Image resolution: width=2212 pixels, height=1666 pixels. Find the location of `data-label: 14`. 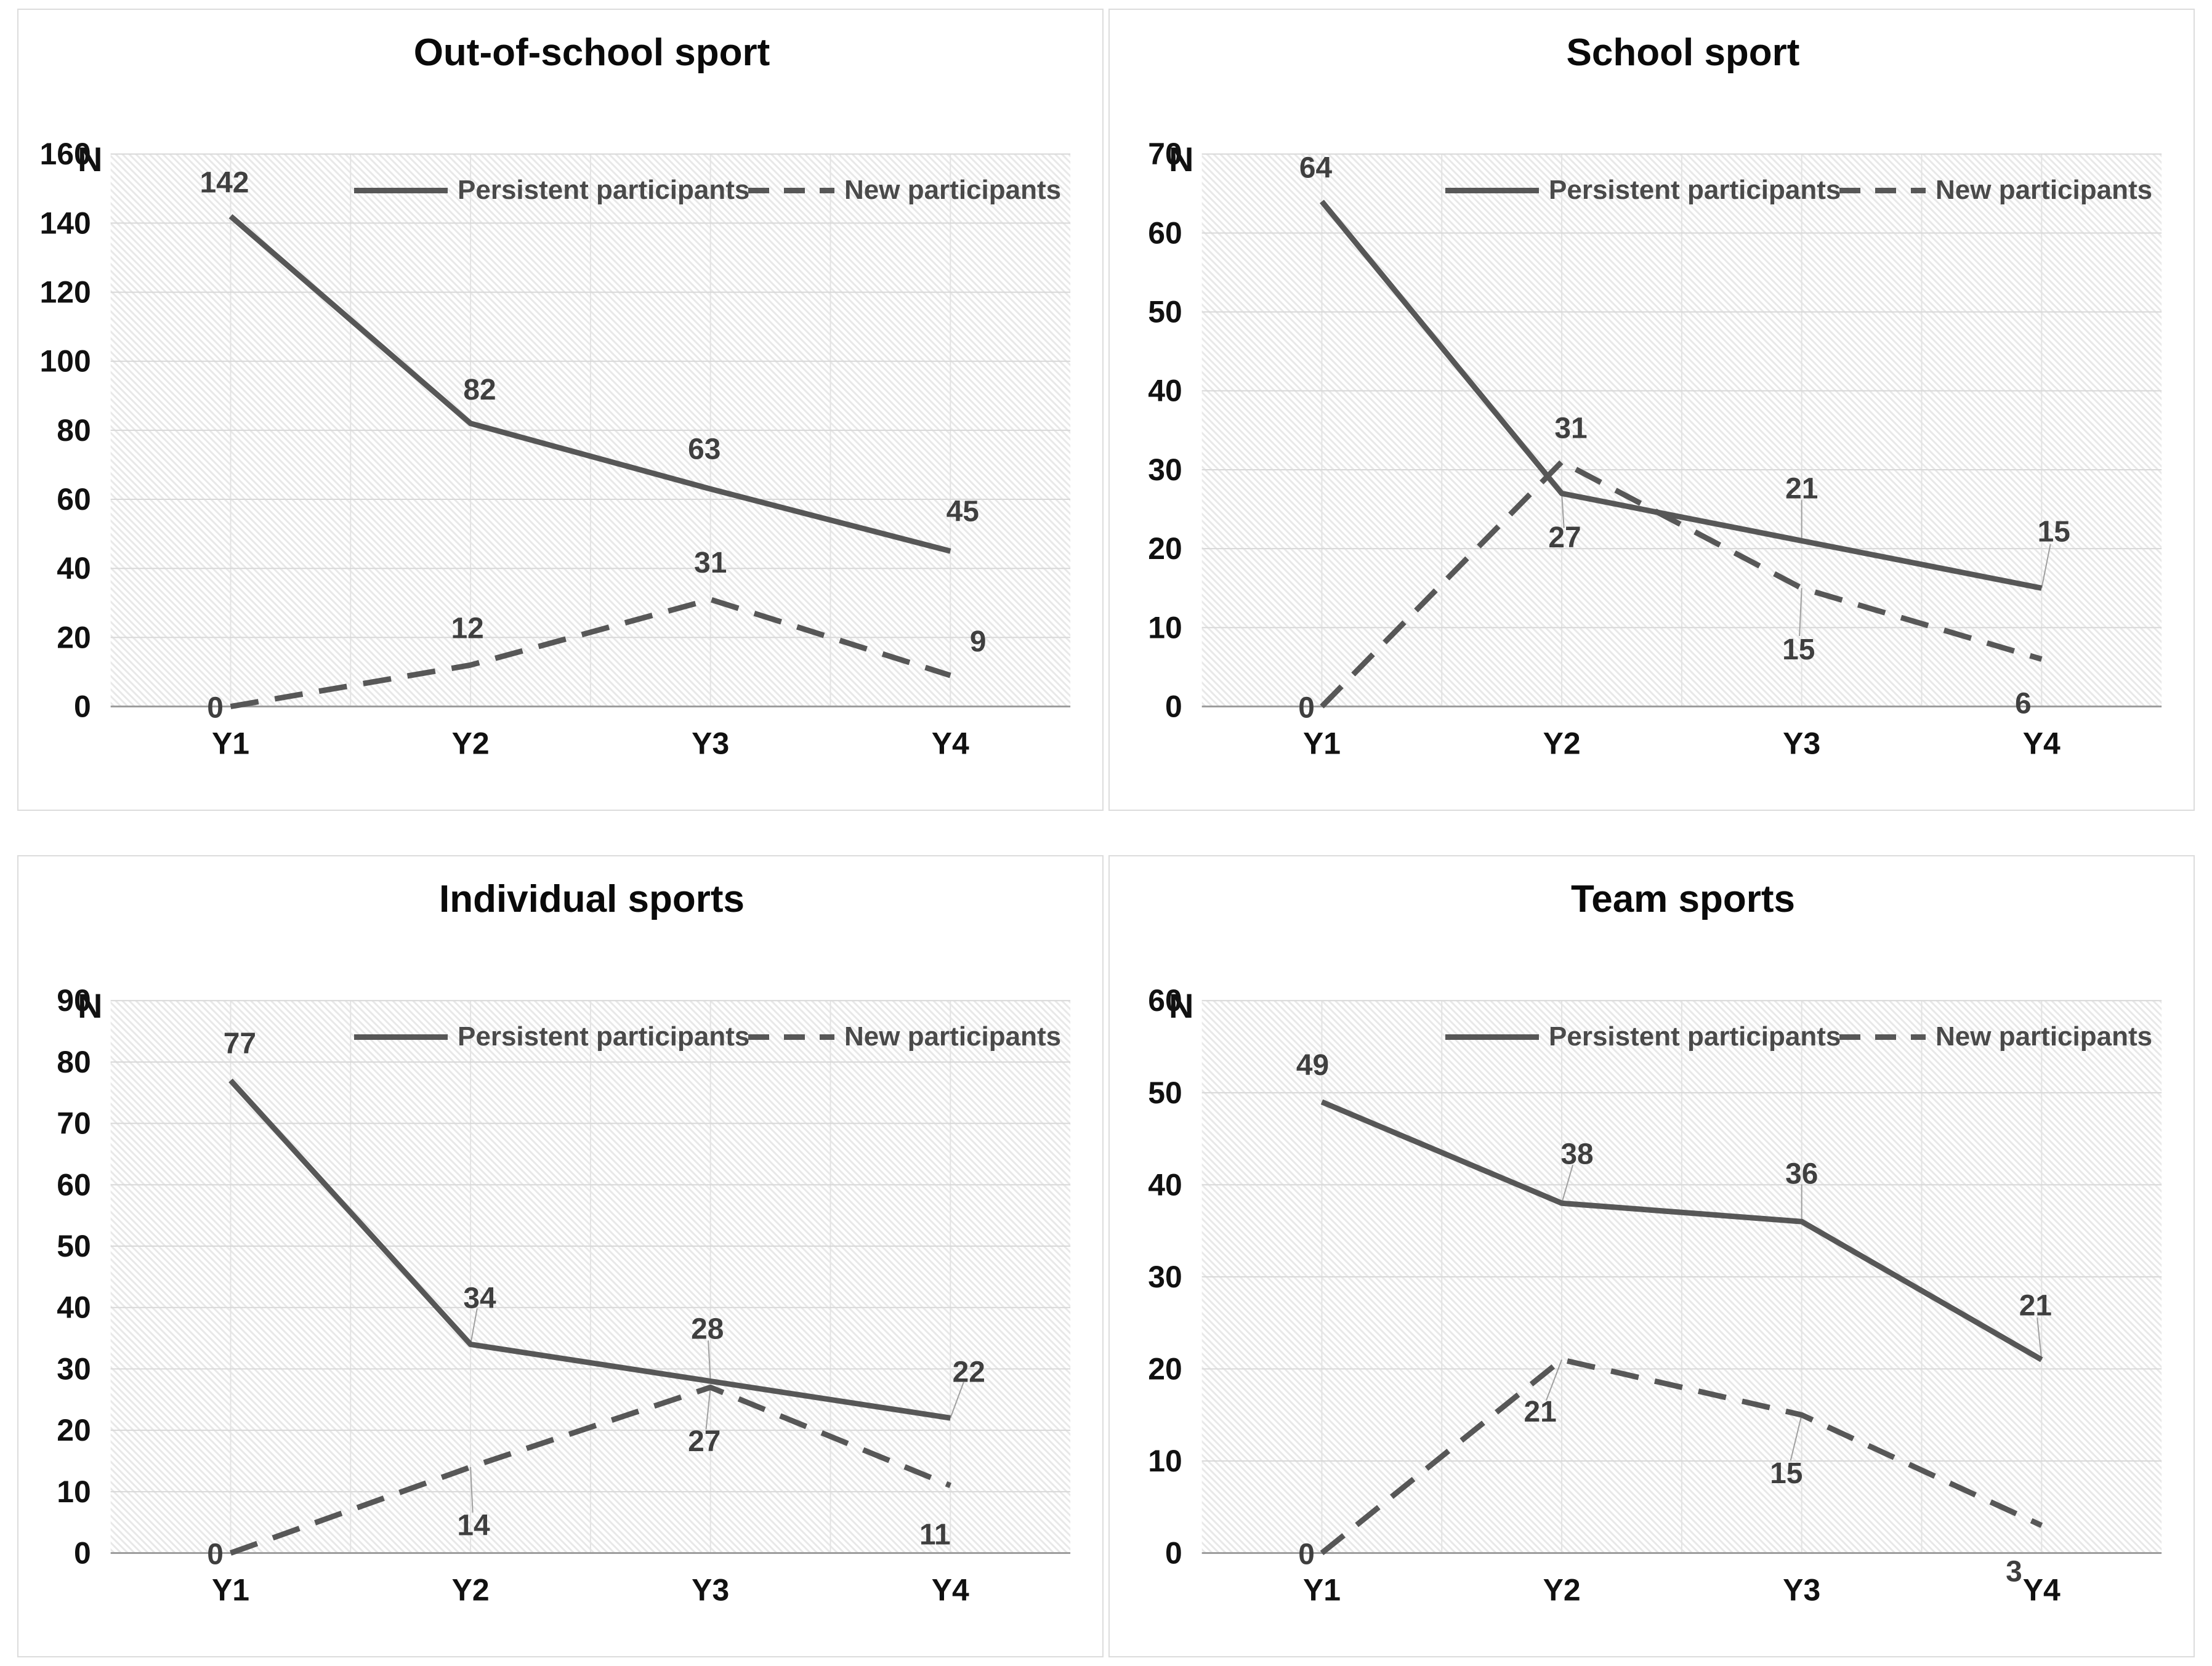

data-label: 14 is located at coordinates (474, 1526).